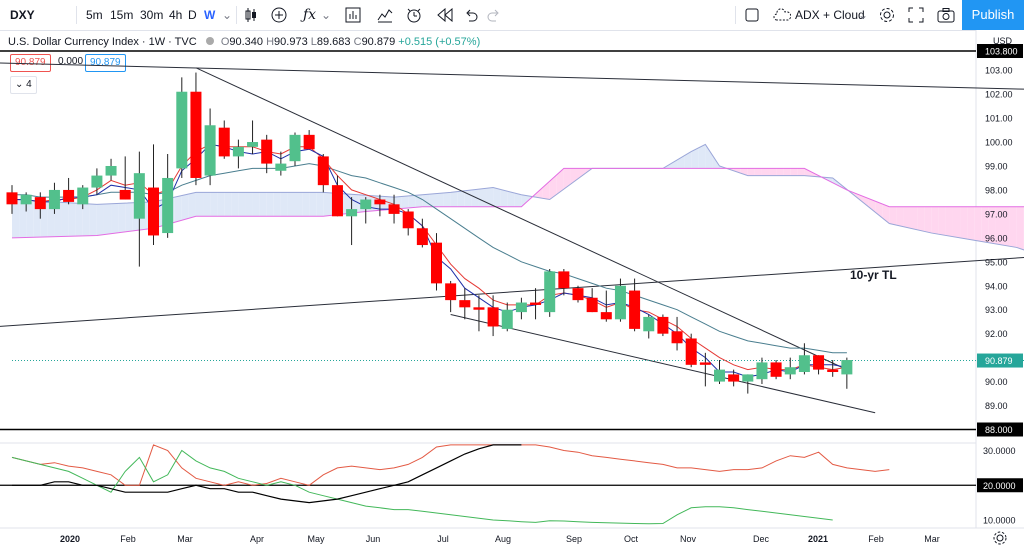 Image resolution: width=1024 pixels, height=549 pixels. What do you see at coordinates (999, 451) in the screenshot?
I see `adx-tick-label: 30.0000` at bounding box center [999, 451].